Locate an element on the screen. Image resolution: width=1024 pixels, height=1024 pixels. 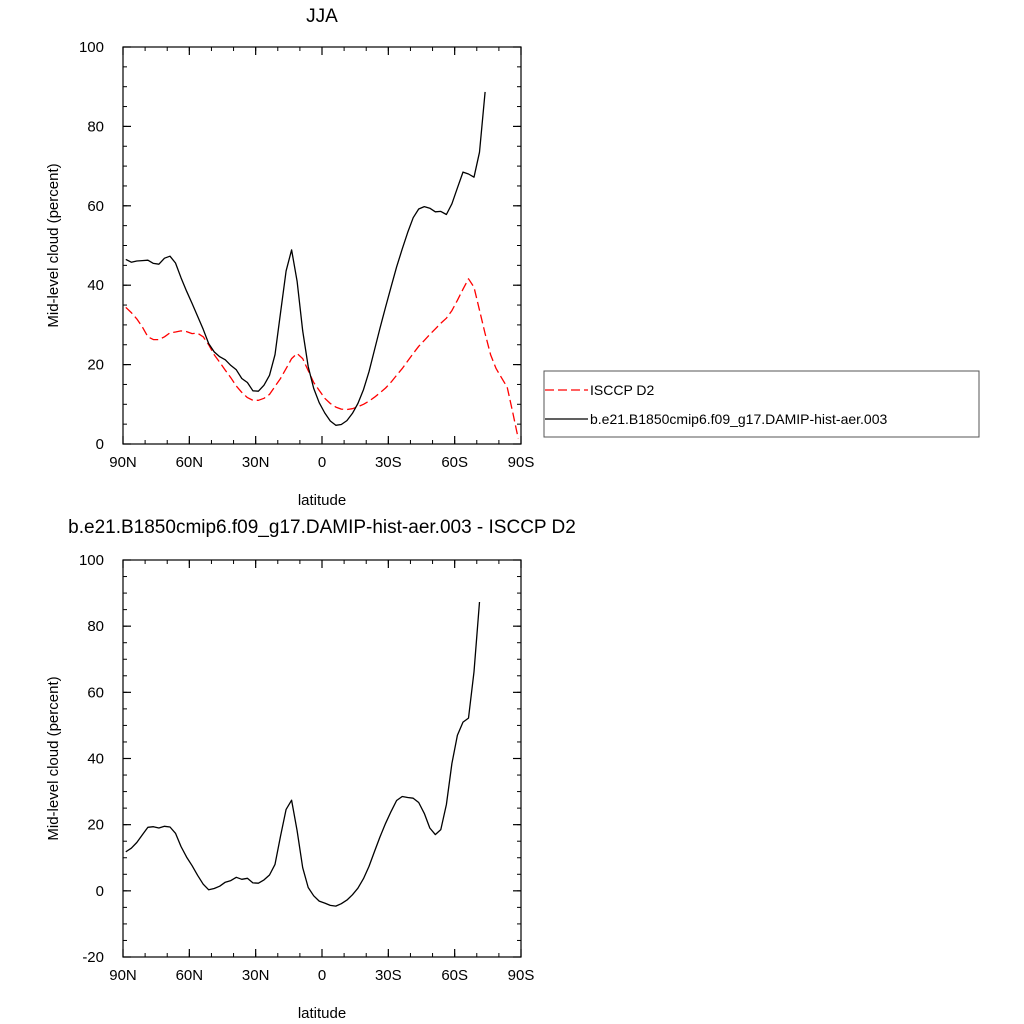
legend-box is located at coordinates (761, 404).